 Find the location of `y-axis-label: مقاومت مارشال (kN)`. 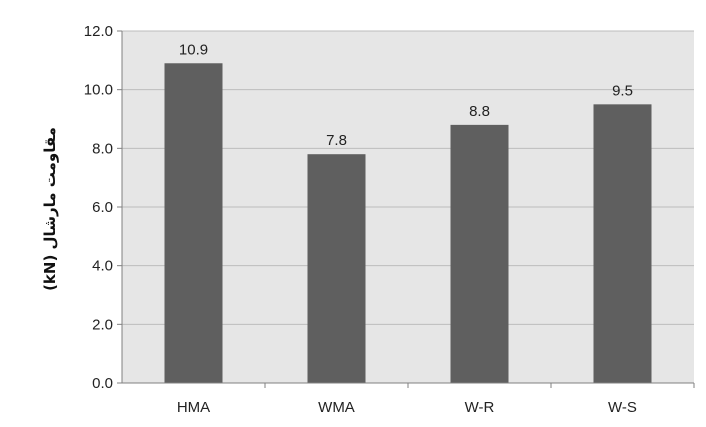

y-axis-label: مقاومت مارشال (kN) is located at coordinates (50, 209).